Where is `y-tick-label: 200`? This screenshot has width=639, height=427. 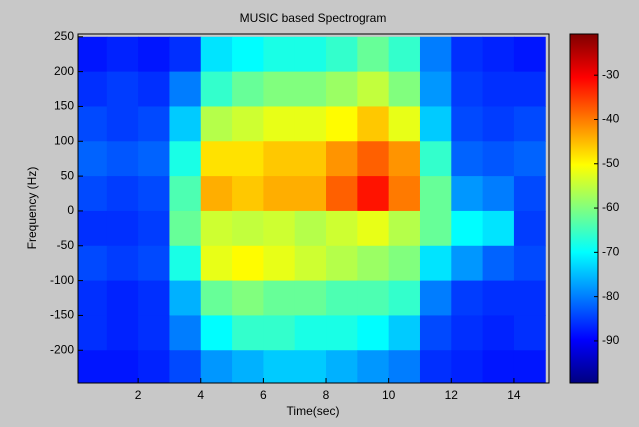 y-tick-label: 200 is located at coordinates (64, 71).